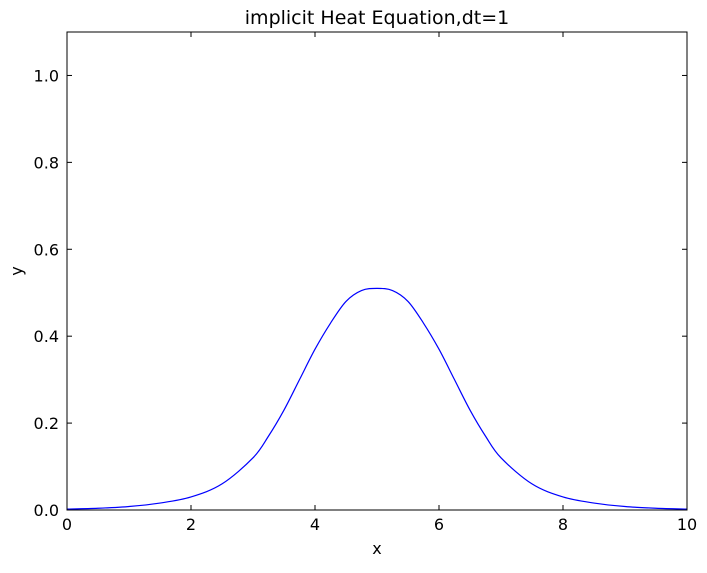  Describe the element at coordinates (67, 524) in the screenshot. I see `x-tick-label: 0` at that location.